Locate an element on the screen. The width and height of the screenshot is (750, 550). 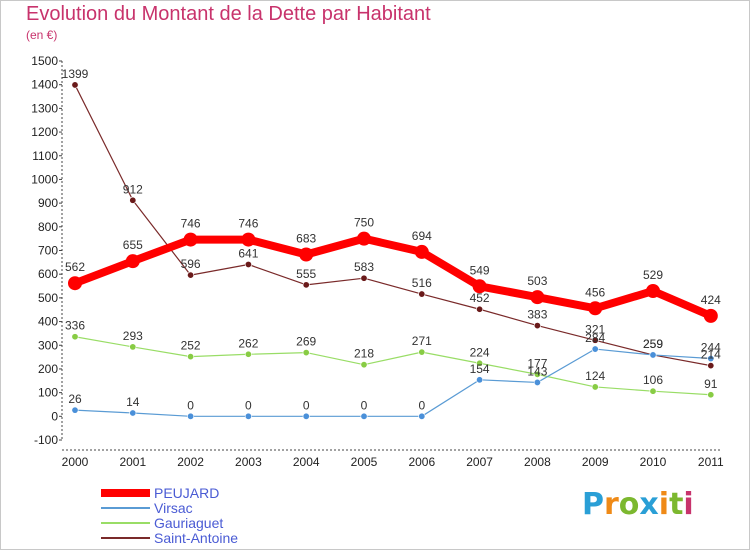
data-label-peujard: 750 is located at coordinates (364, 223).